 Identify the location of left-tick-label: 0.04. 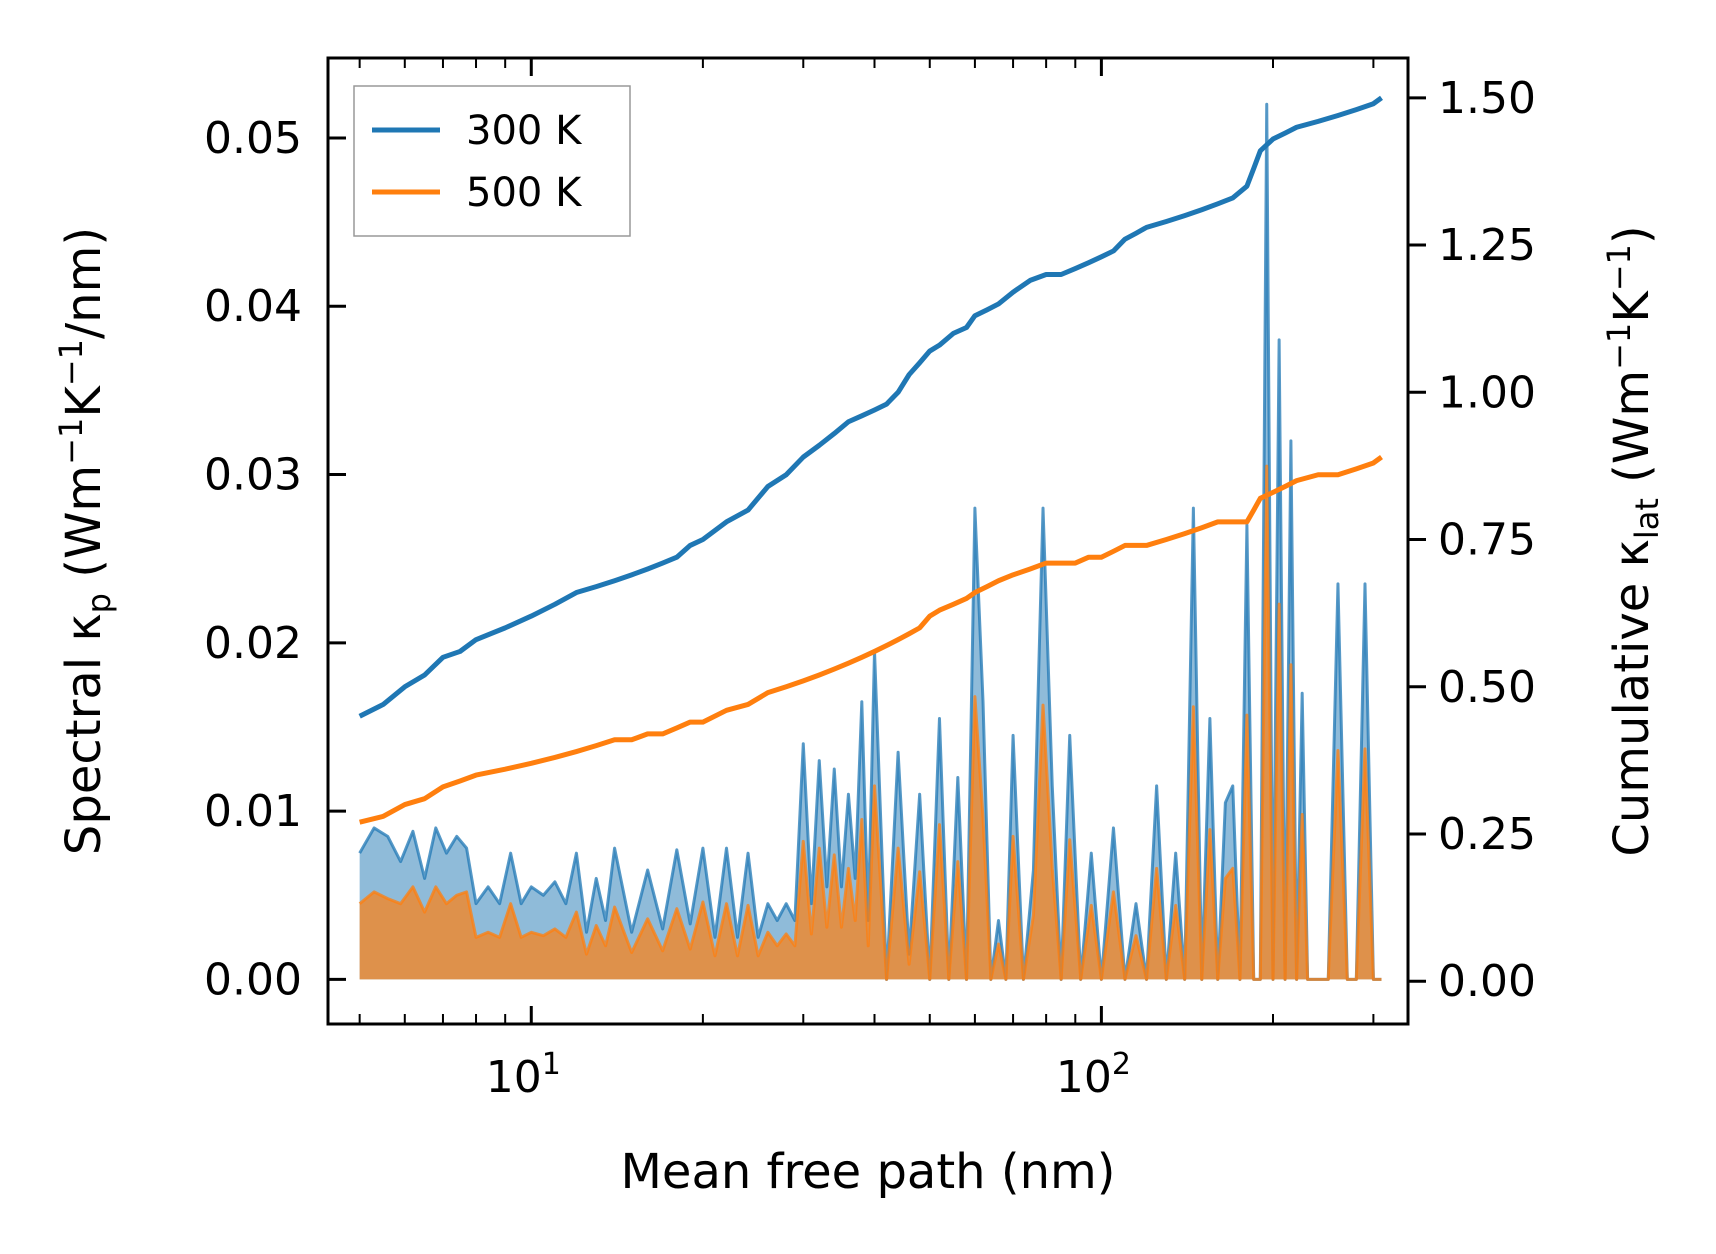
(253, 306).